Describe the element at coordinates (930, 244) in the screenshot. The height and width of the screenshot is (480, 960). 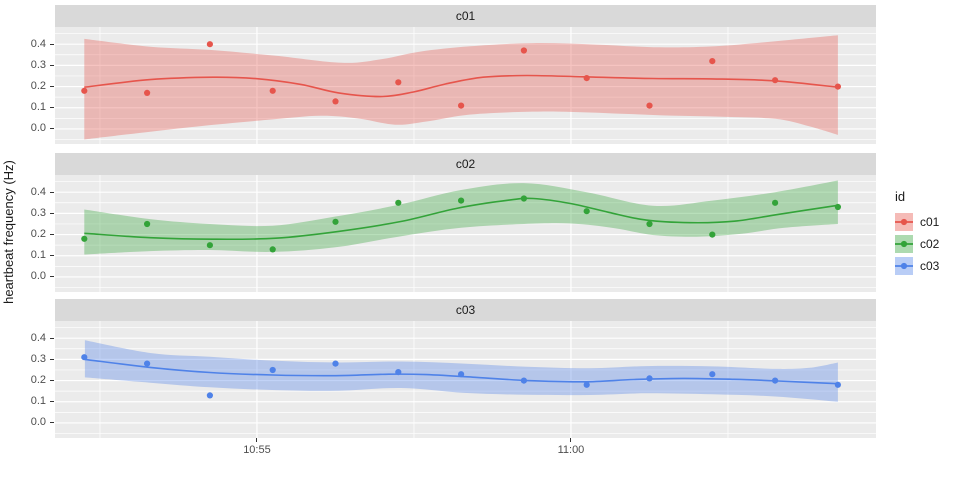
I see `legend-item-label-c02: c02` at that location.